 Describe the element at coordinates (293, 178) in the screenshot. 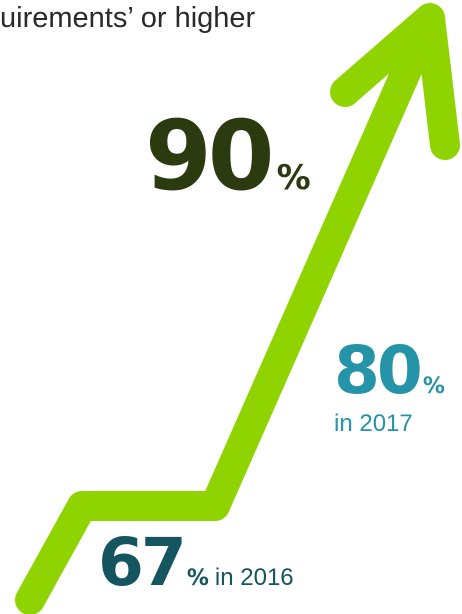

I see `stat-90-unit: %` at that location.